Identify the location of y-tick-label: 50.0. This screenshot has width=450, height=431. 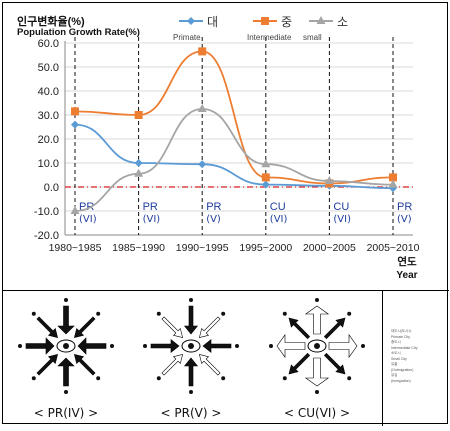
(48, 68).